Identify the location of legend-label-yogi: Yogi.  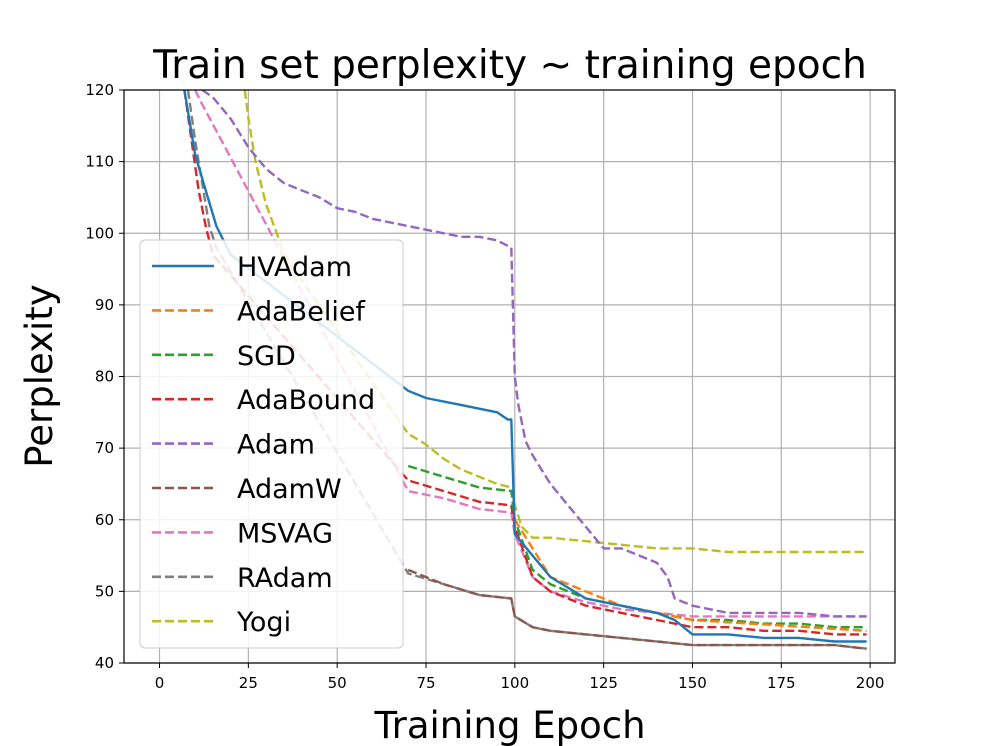
(263, 622).